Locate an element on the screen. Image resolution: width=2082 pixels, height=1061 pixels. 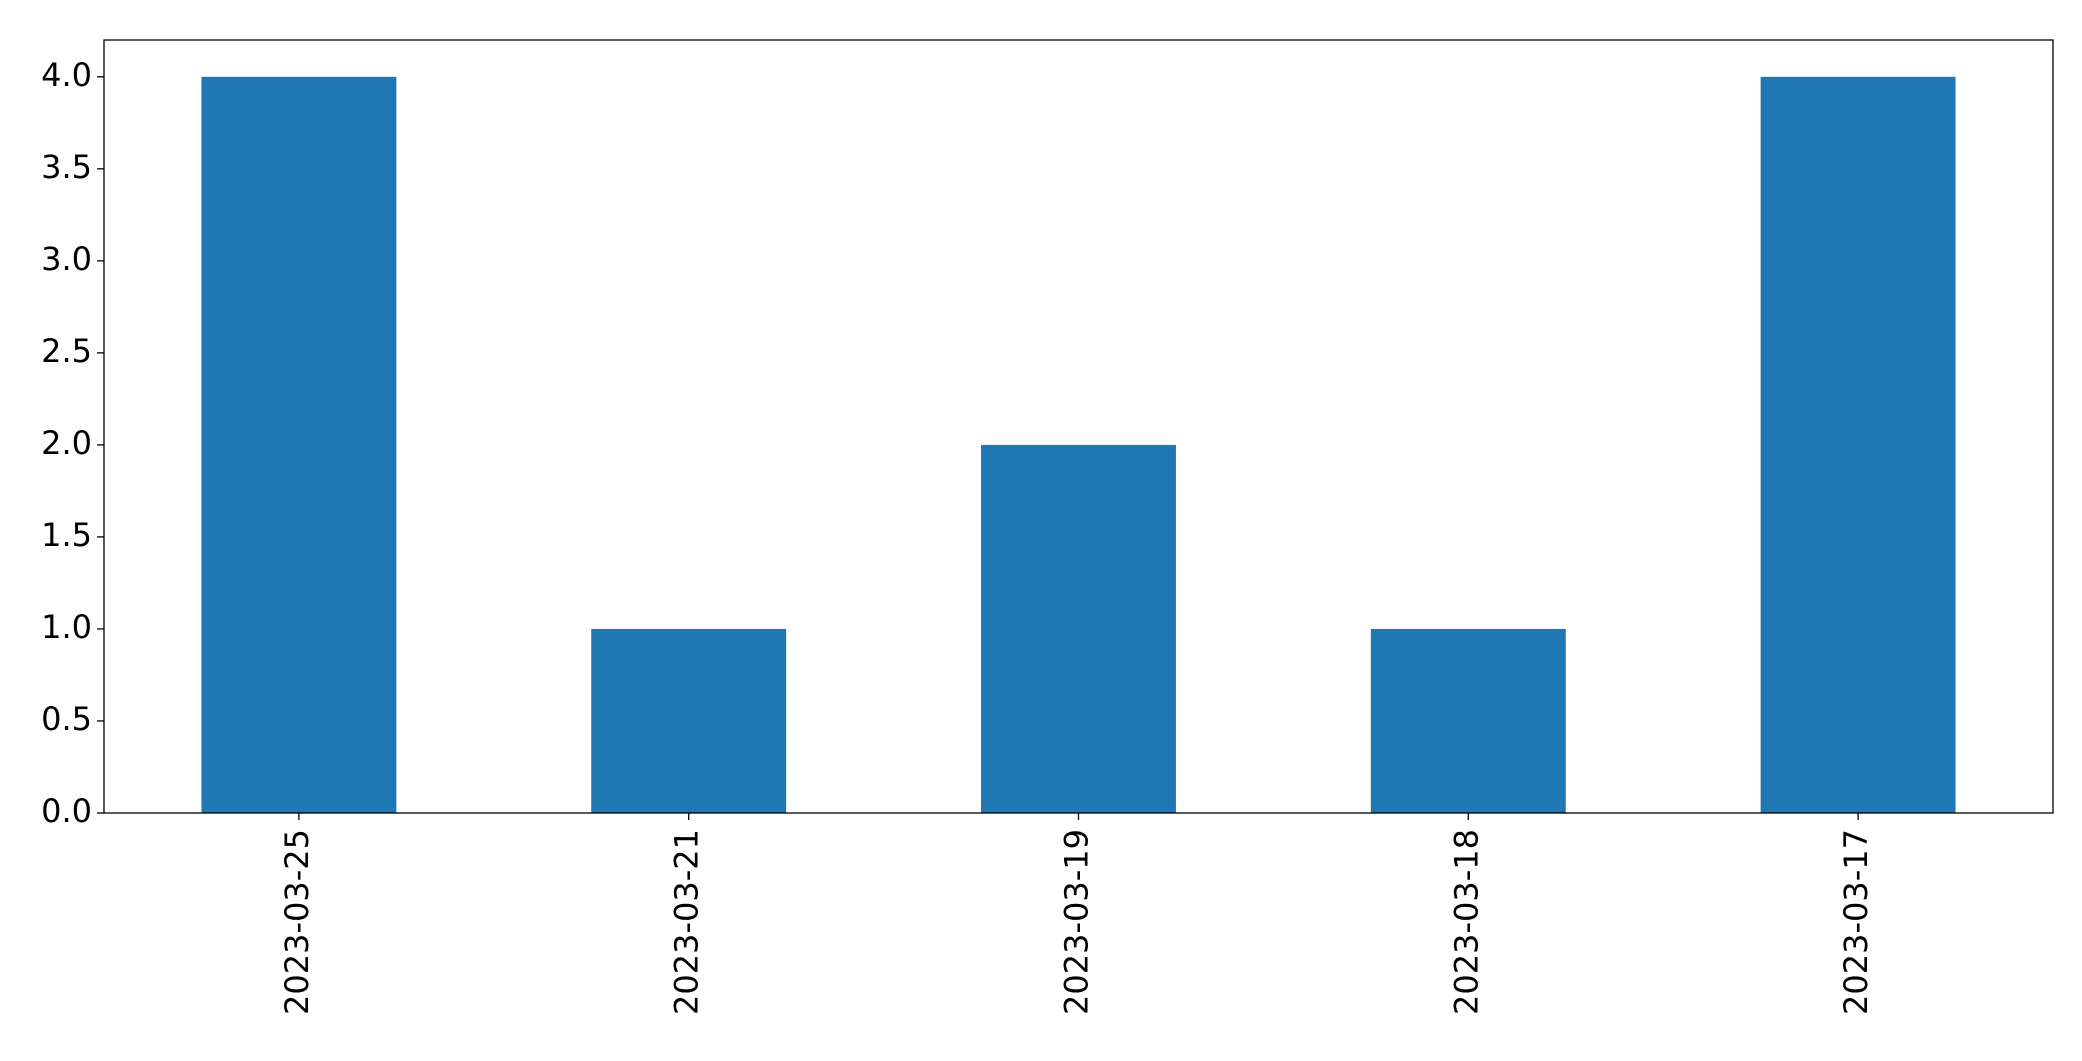
y-tick-label: 4.0 is located at coordinates (66, 75).